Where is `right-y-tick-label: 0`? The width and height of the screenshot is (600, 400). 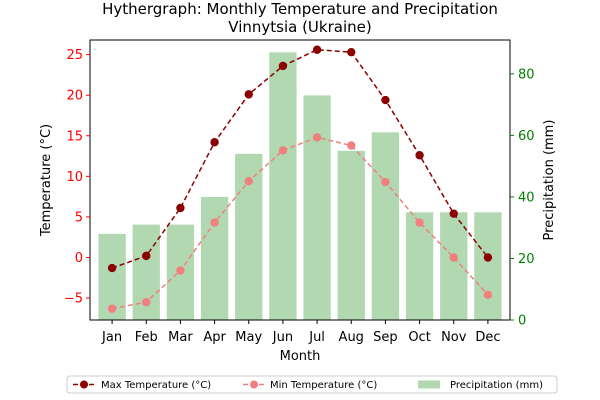 right-y-tick-label: 0 is located at coordinates (522, 321).